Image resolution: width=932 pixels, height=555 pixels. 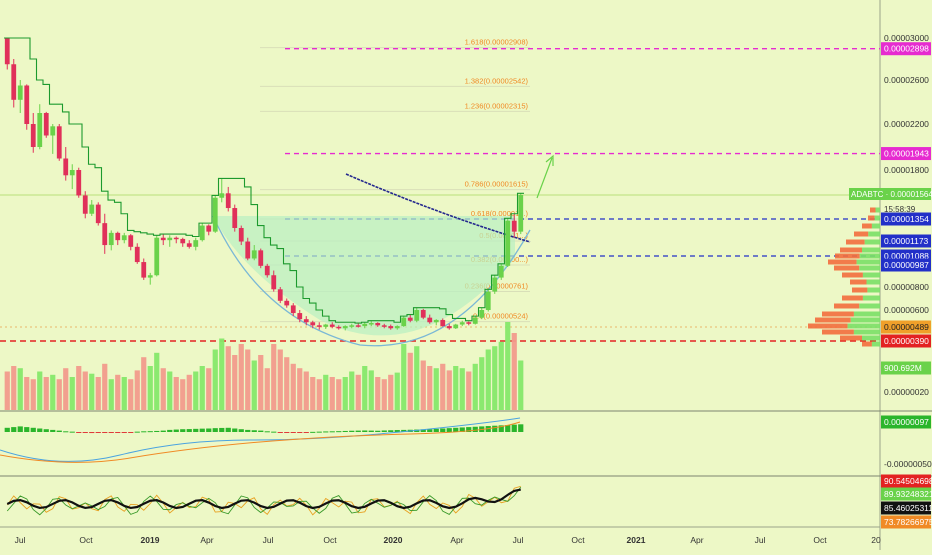 What do you see at coordinates (86, 540) in the screenshot?
I see `time-label: Oct` at bounding box center [86, 540].